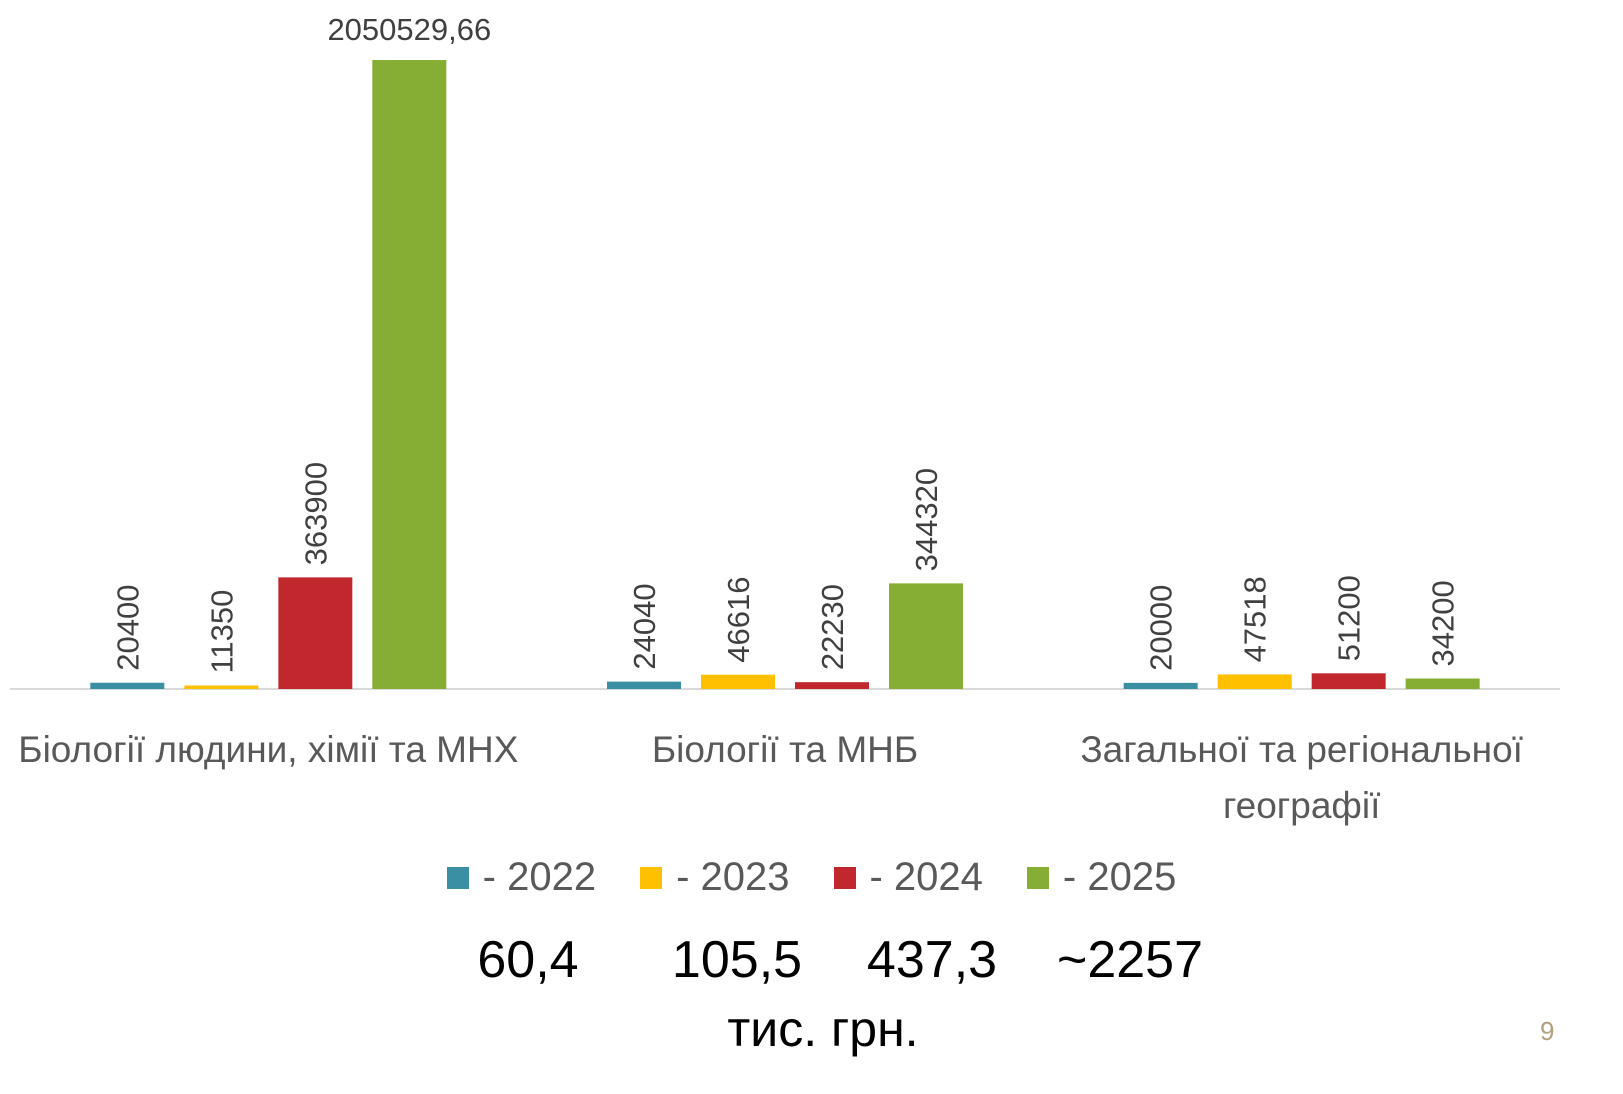 This screenshot has width=1623, height=1094. I want to click on legend-item: - 2025, so click(1101, 877).